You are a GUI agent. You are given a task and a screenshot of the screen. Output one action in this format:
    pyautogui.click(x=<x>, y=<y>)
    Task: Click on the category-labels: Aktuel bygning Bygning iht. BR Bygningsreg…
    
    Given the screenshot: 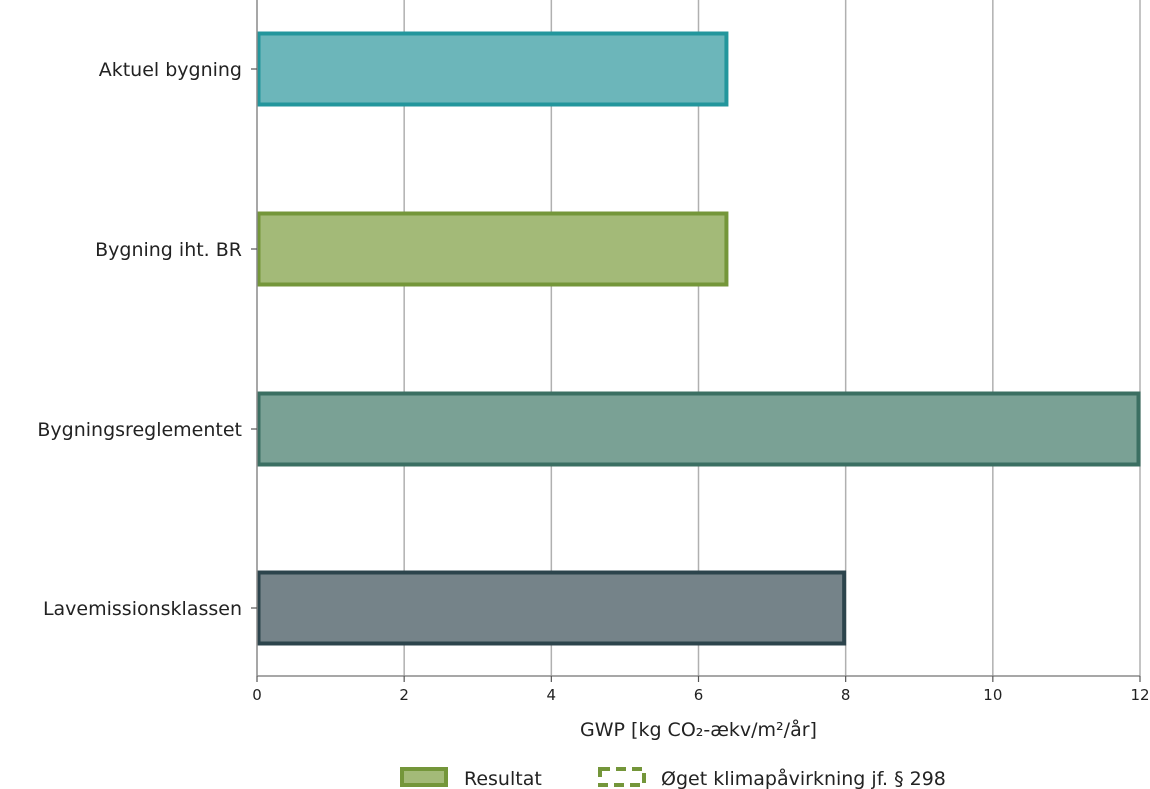 What is the action you would take?
    pyautogui.click(x=147, y=339)
    